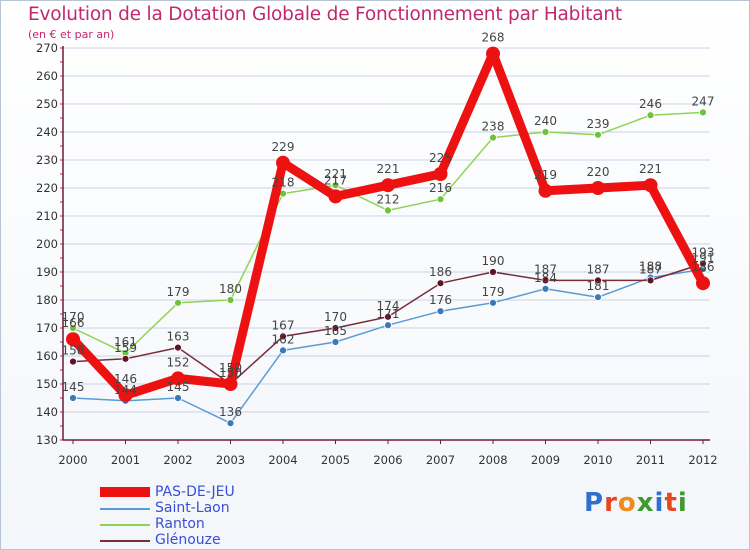  I want to click on data-label-gl-nouze-2011: 187, so click(650, 269).